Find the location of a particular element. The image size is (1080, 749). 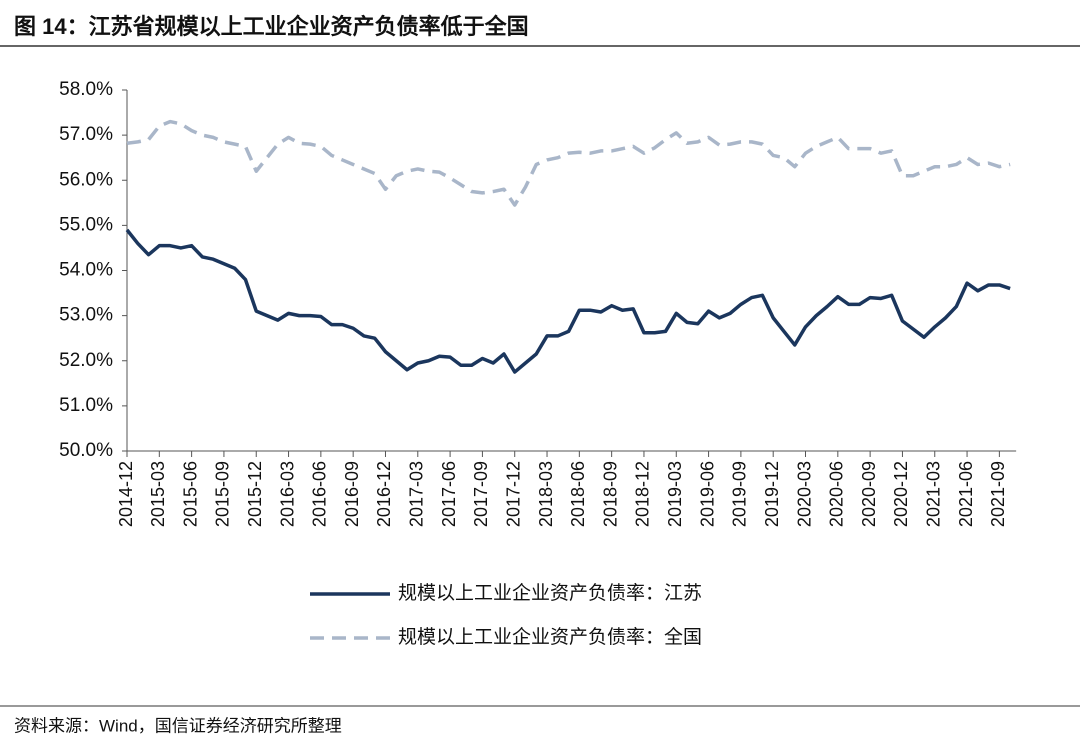

x-tick-label: 2021-06 is located at coordinates (966, 494).